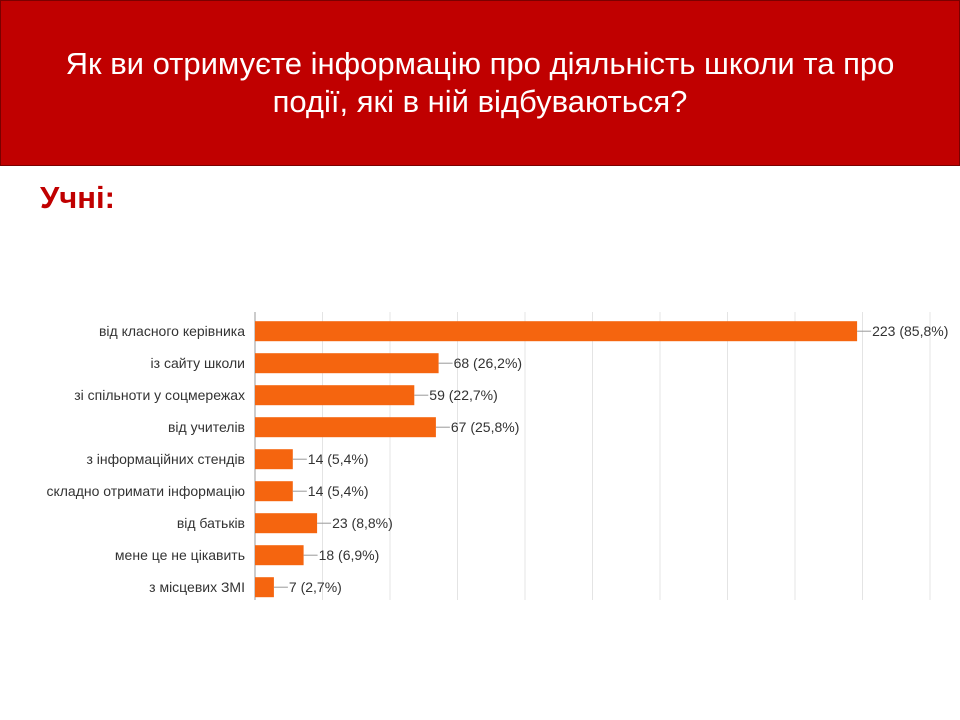 The width and height of the screenshot is (960, 720). What do you see at coordinates (198, 363) in the screenshot?
I see `category-label: із сайту школи` at bounding box center [198, 363].